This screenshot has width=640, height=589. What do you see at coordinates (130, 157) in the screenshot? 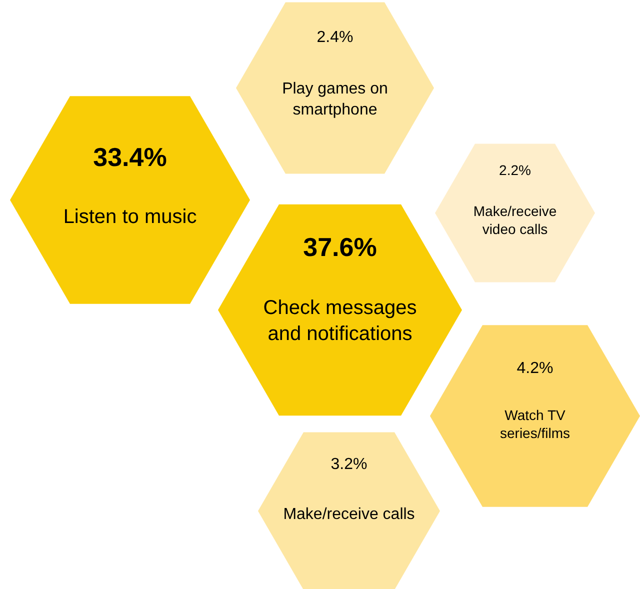
I see `data-label: 33.4%` at bounding box center [130, 157].